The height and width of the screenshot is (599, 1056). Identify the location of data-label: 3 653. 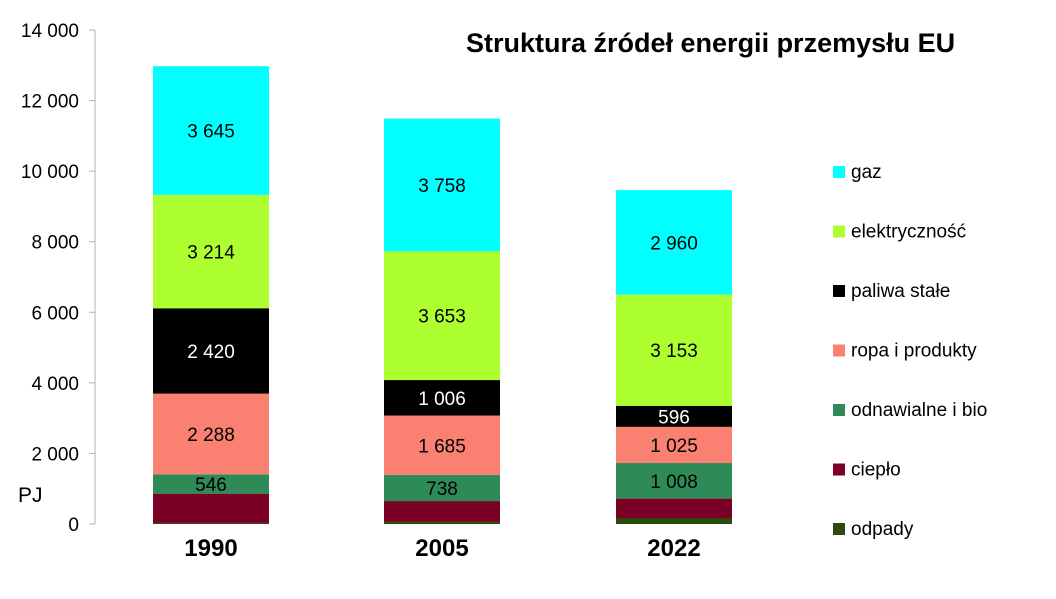
(442, 317).